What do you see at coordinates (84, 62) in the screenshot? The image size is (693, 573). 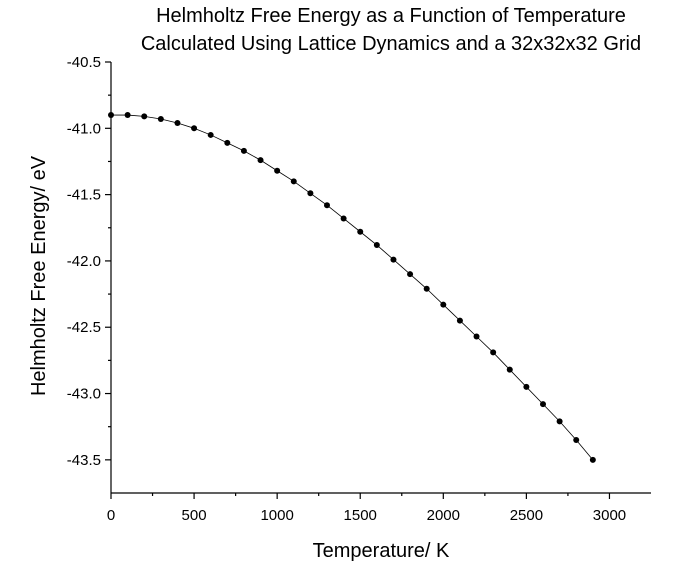 I see `y-tick-label: -40.5` at bounding box center [84, 62].